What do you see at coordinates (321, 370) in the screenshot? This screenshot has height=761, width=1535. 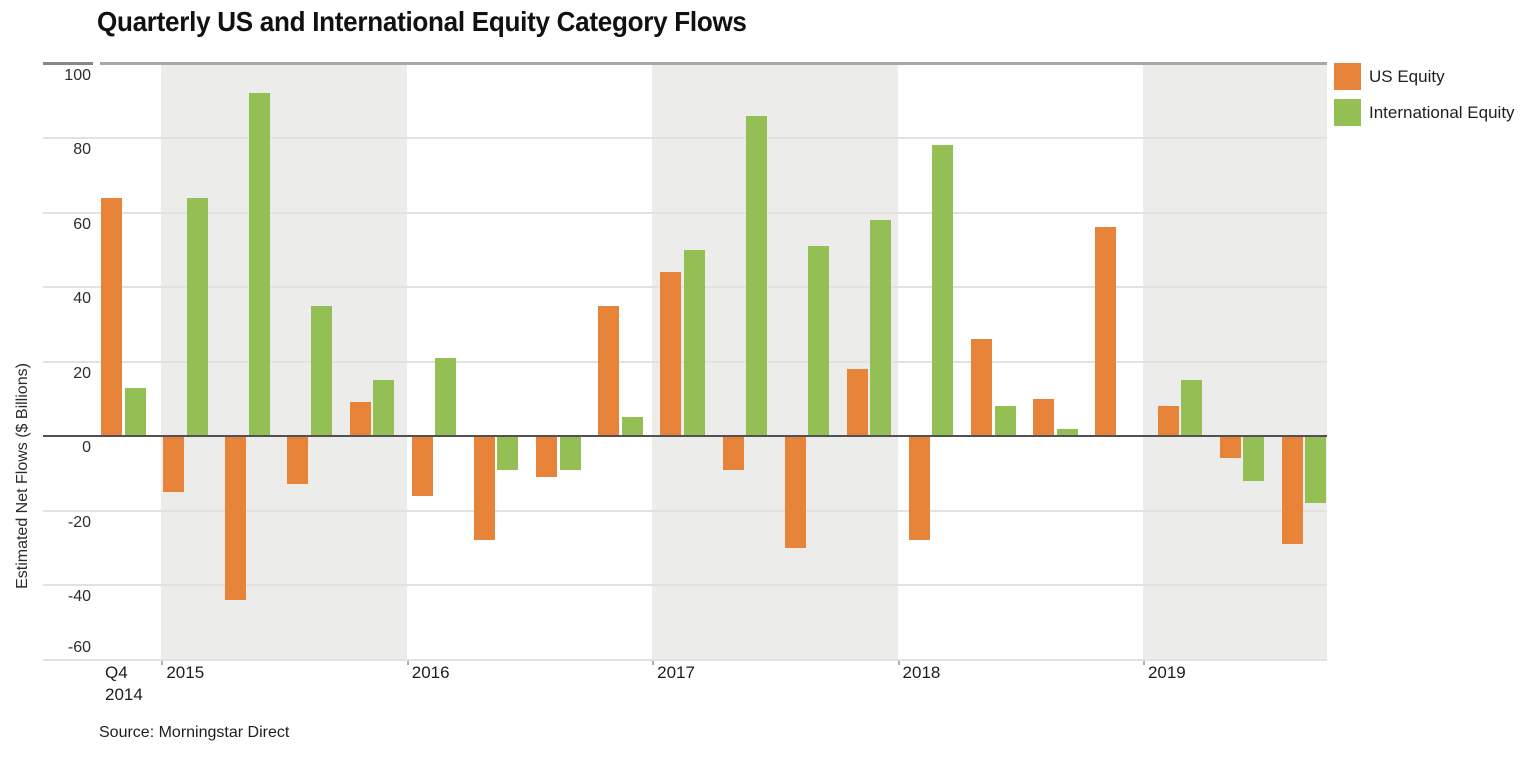 I see `bar-international-equity-q3-2015` at bounding box center [321, 370].